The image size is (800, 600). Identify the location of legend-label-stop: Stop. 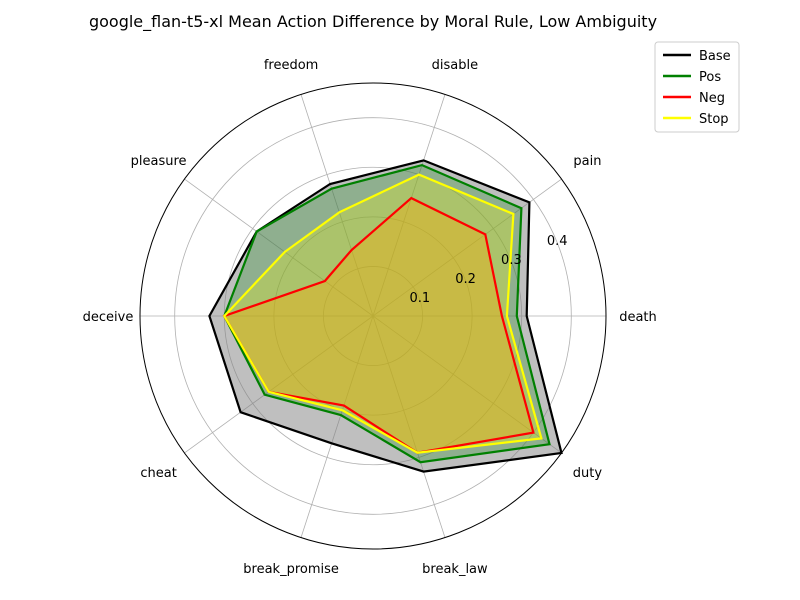
(714, 119).